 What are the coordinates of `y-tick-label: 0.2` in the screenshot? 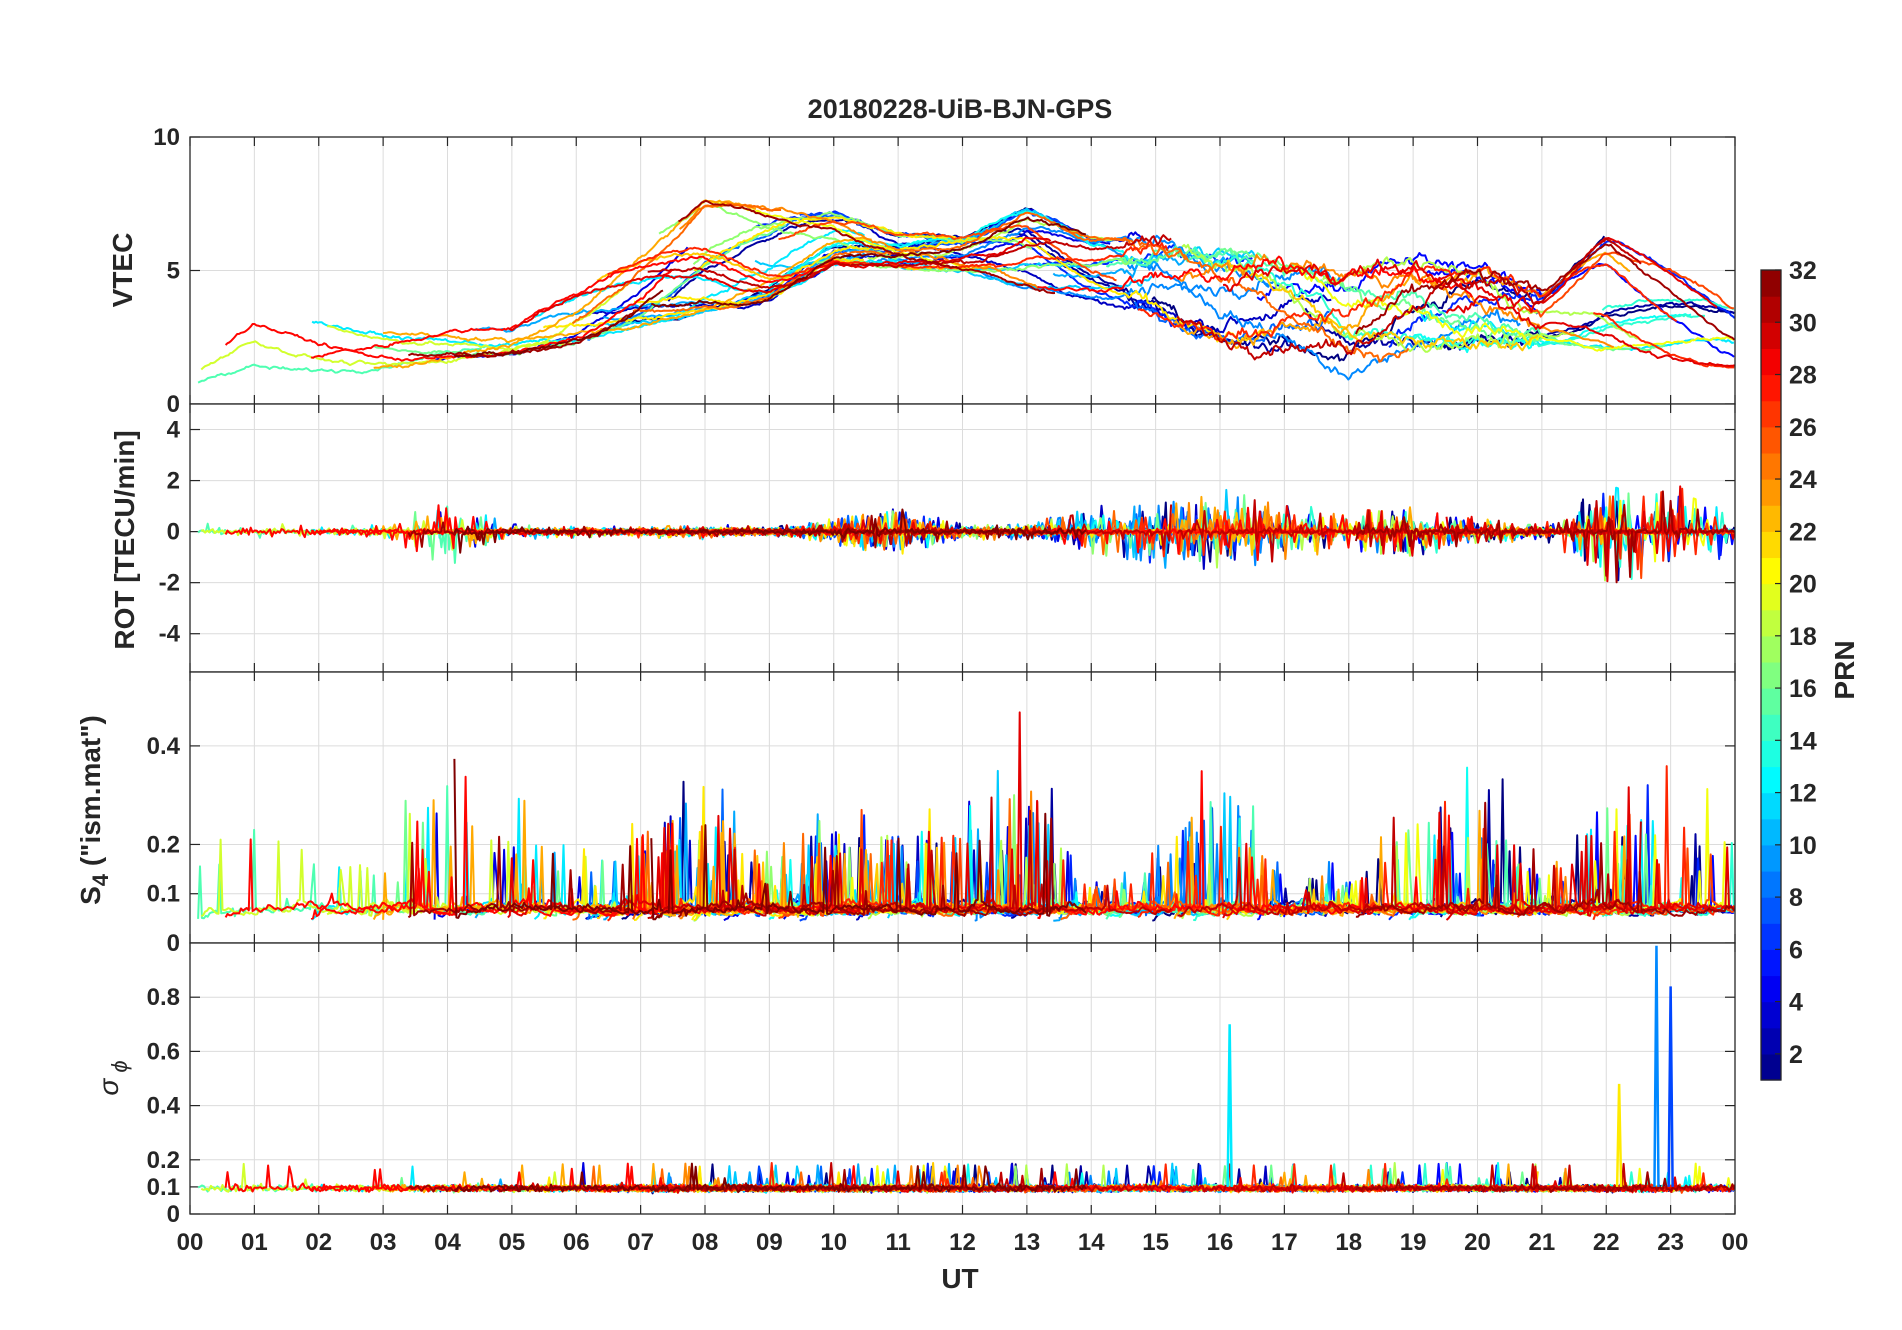 It's located at (163, 844).